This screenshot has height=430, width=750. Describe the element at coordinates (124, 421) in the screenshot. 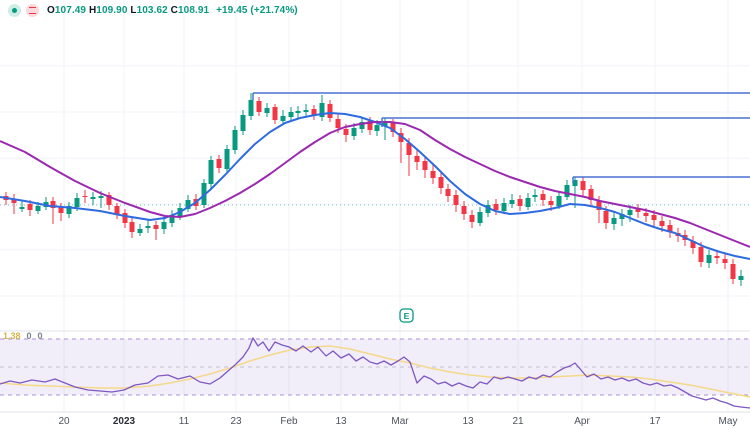

I see `time-axis-label: 2023` at that location.